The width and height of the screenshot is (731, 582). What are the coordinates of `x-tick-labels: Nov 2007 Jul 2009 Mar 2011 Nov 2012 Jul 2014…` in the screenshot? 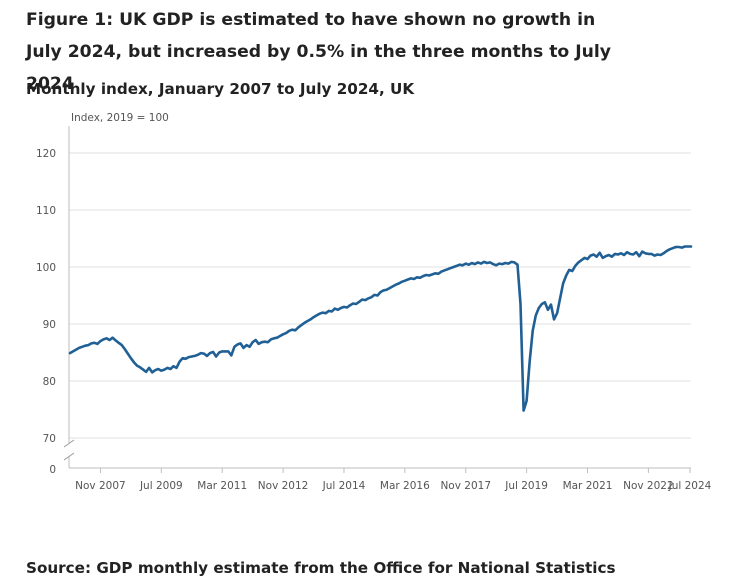 It's located at (393, 480).